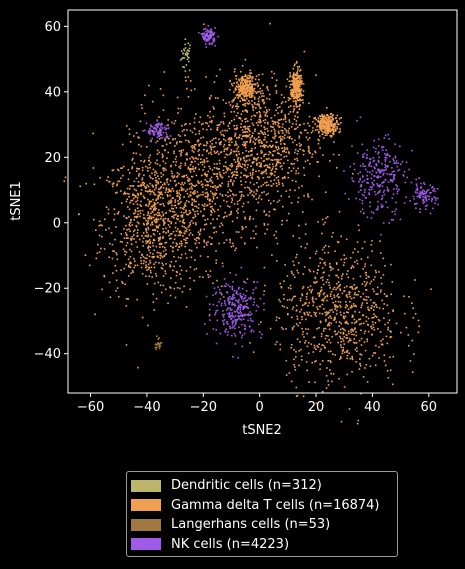 The width and height of the screenshot is (465, 569). Describe the element at coordinates (262, 430) in the screenshot. I see `x-axis-label: tSNE2` at that location.